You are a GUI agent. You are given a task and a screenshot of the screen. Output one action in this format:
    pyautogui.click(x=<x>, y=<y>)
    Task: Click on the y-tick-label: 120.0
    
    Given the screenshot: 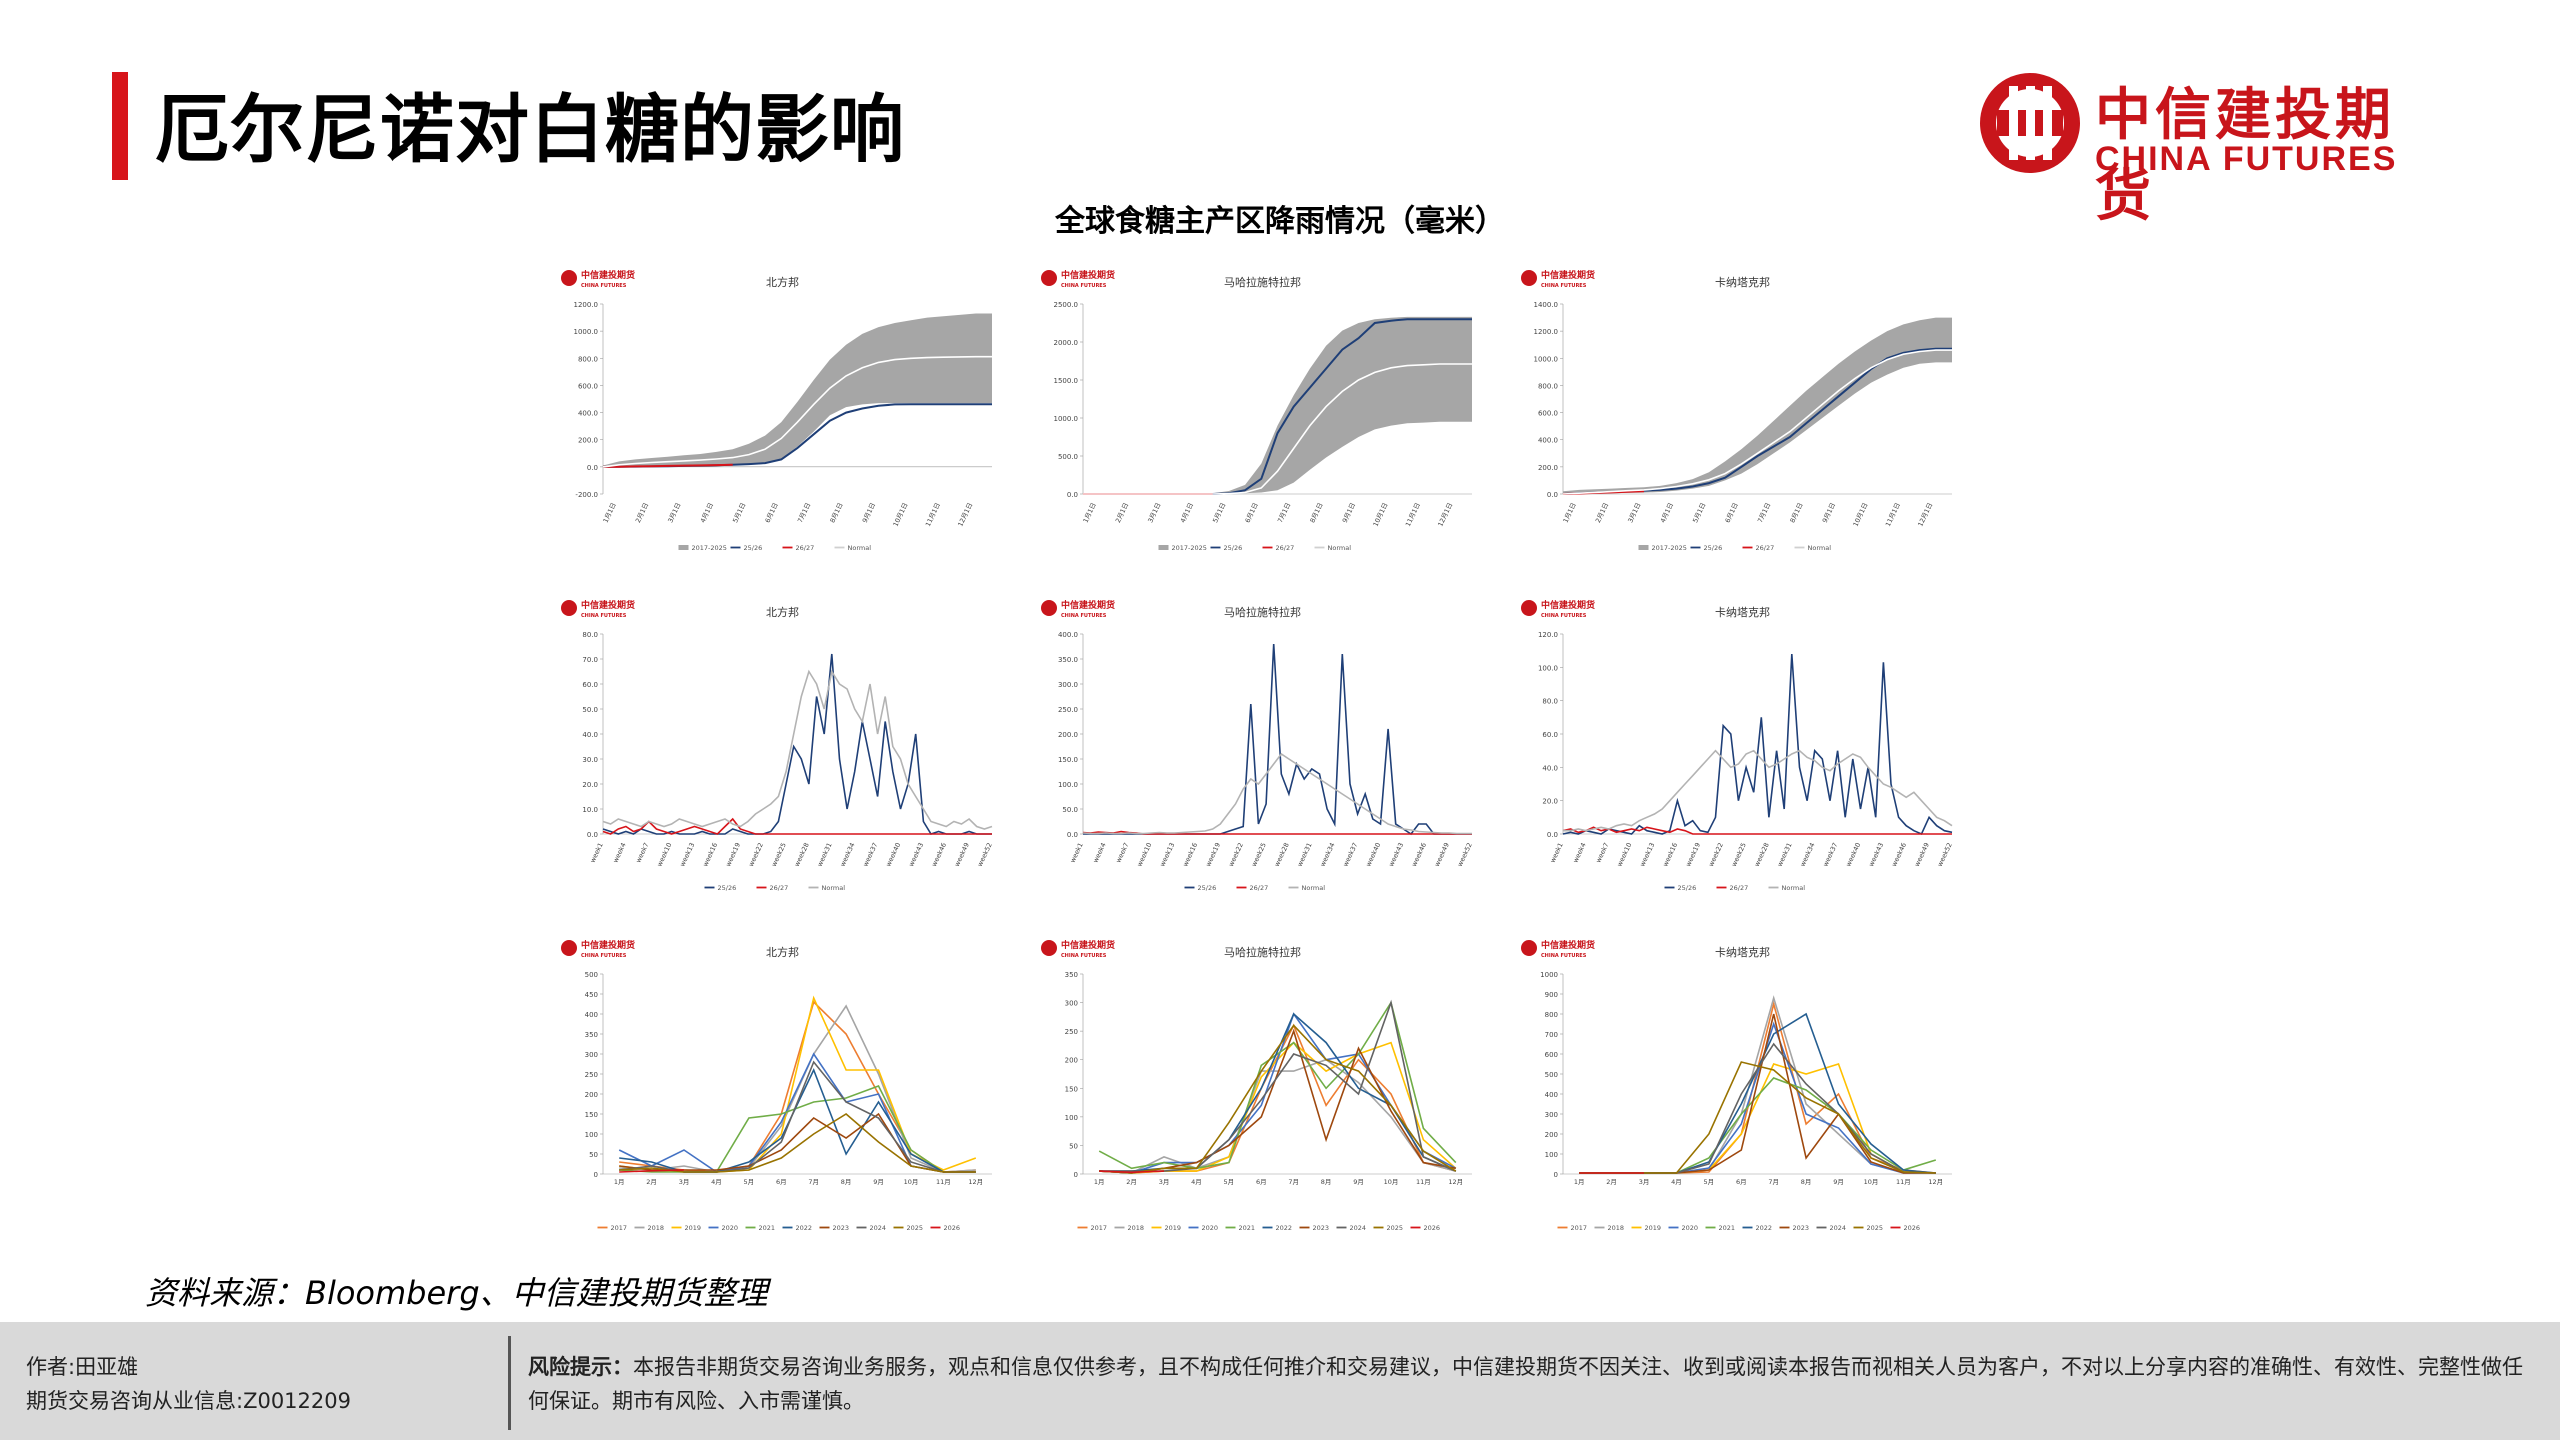 What is the action you would take?
    pyautogui.click(x=1548, y=635)
    